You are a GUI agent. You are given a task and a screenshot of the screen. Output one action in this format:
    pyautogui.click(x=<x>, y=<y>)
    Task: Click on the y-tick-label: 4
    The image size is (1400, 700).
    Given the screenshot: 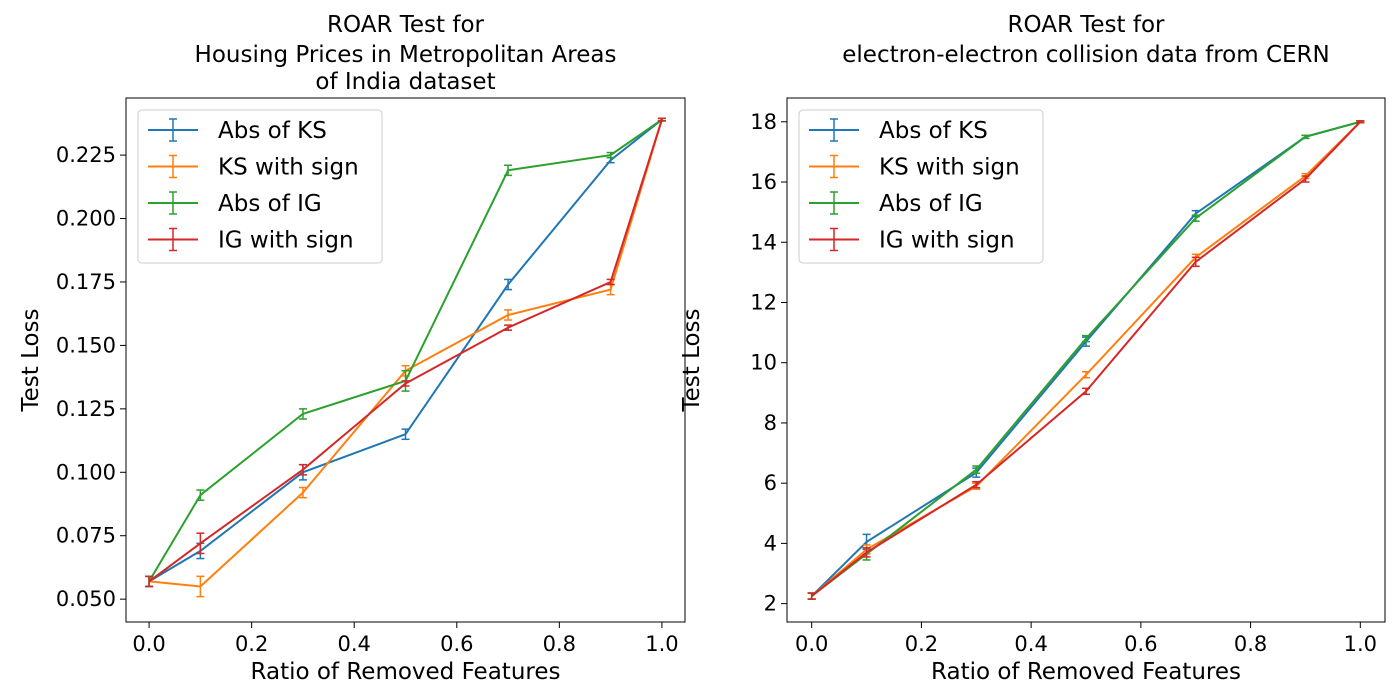 What is the action you would take?
    pyautogui.click(x=770, y=543)
    